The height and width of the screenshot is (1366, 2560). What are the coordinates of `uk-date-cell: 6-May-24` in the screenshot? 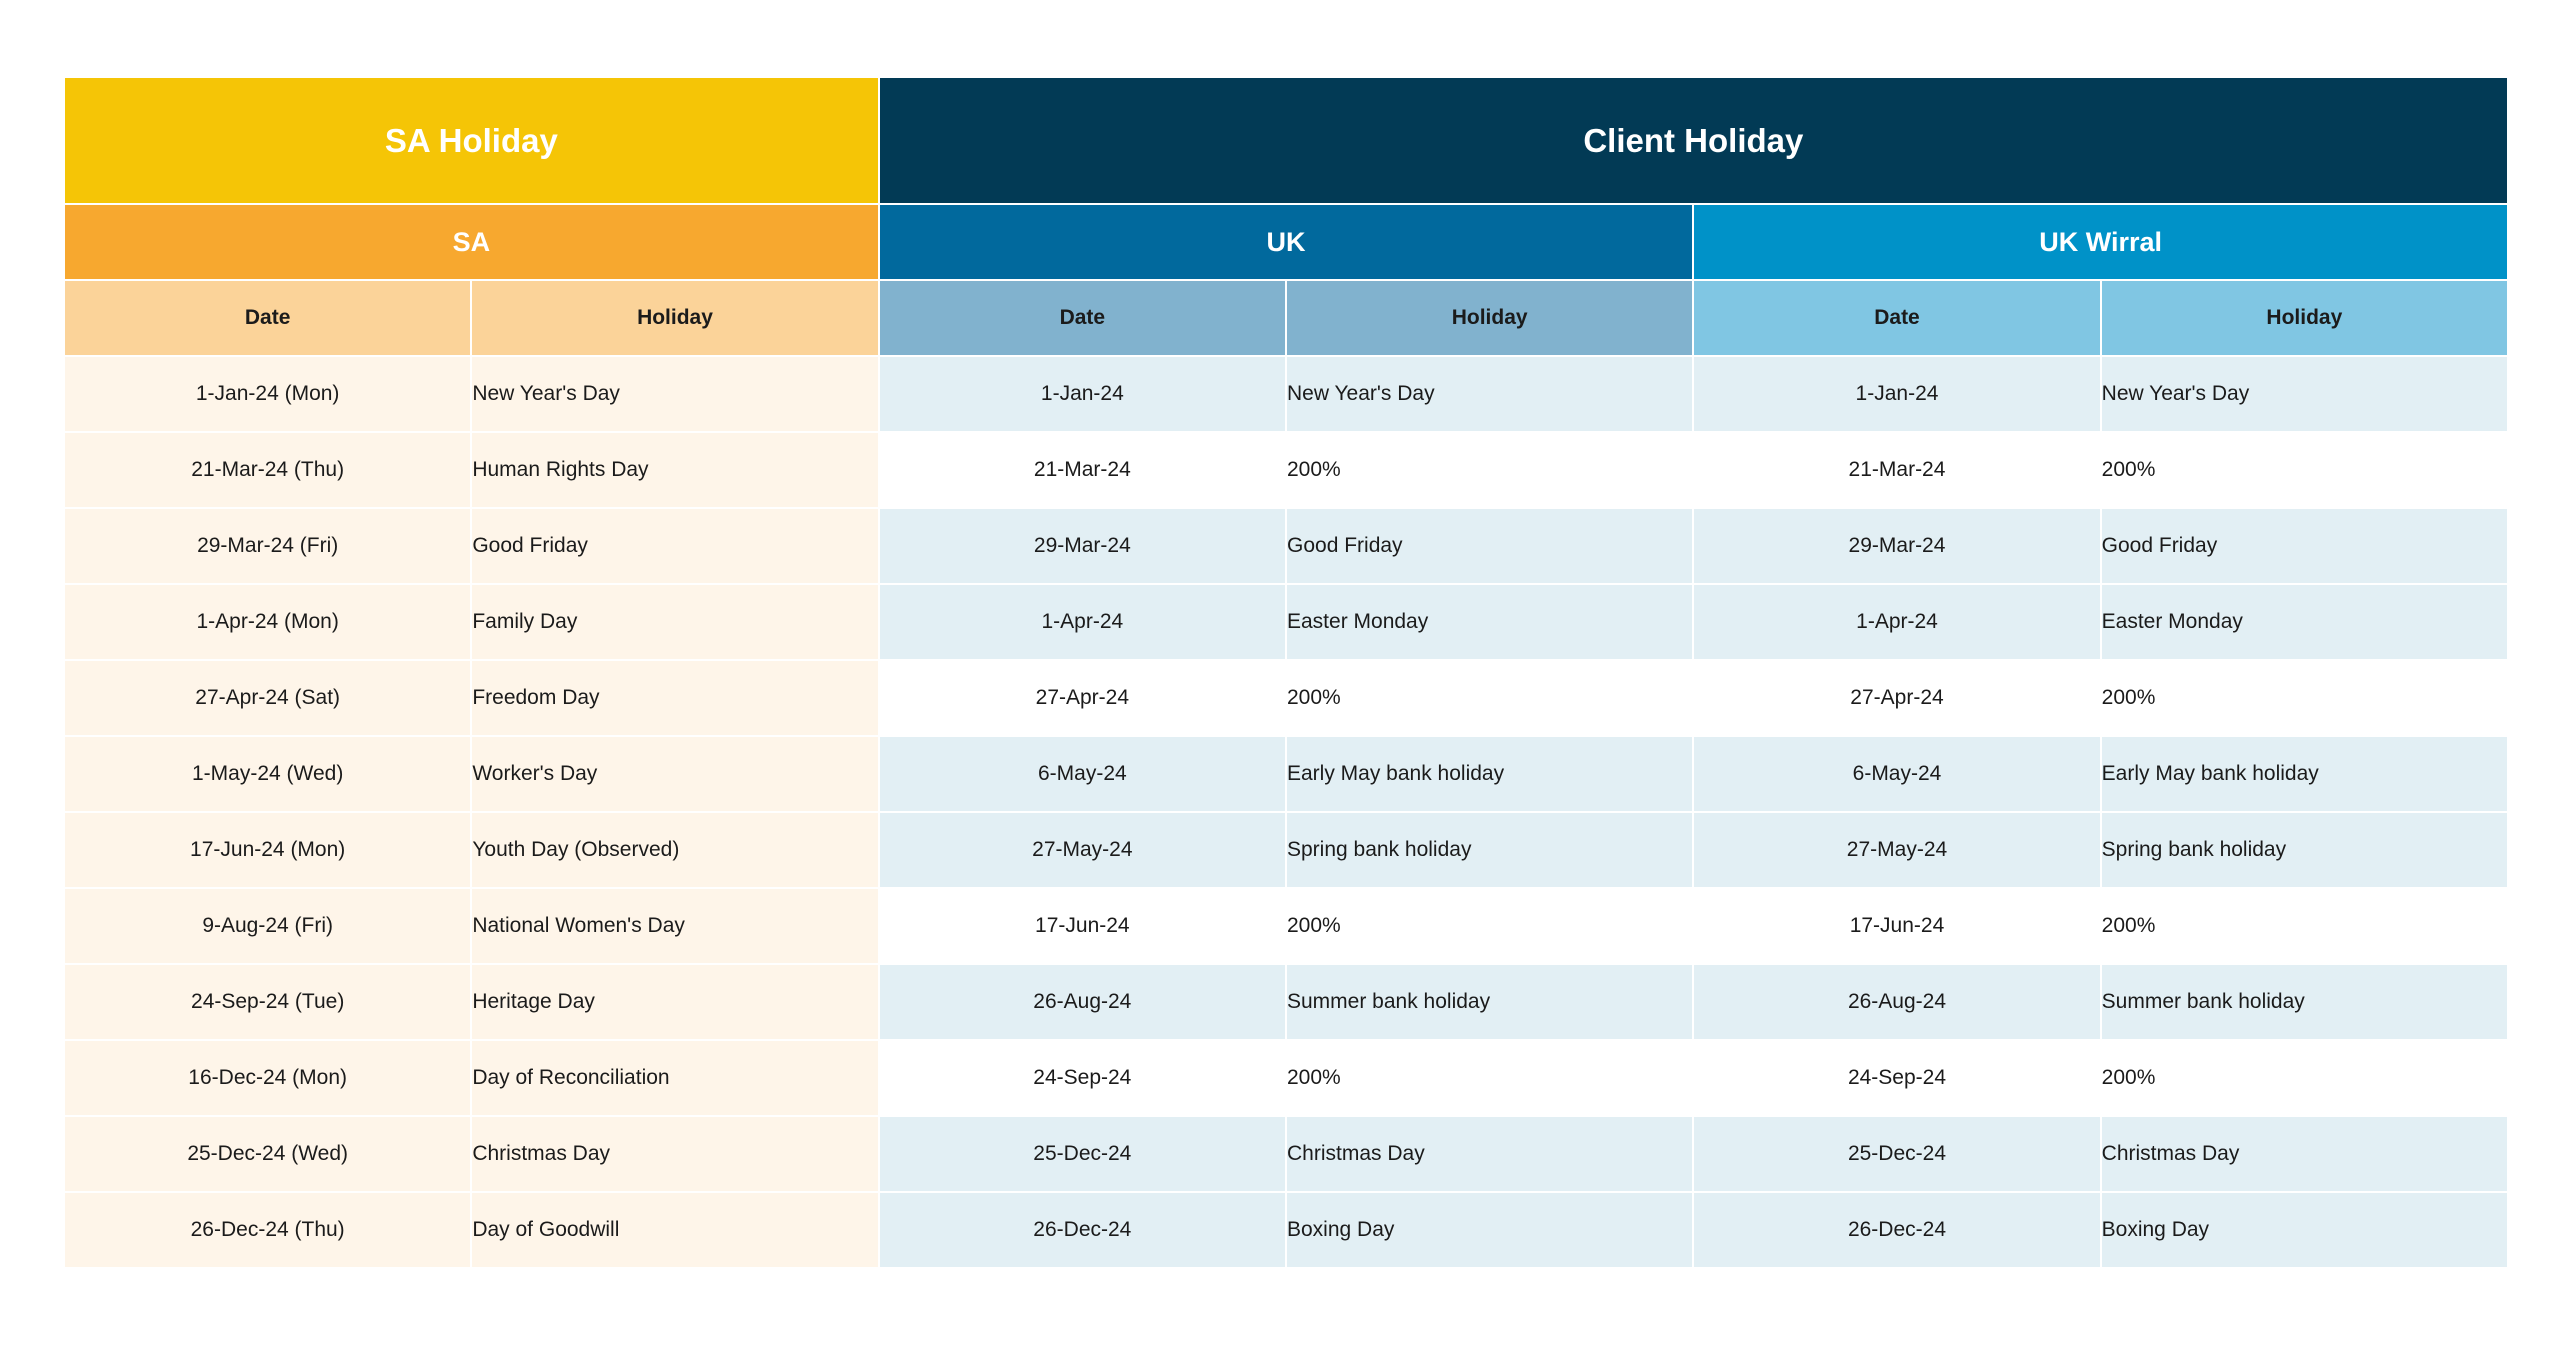 It's located at (1082, 774).